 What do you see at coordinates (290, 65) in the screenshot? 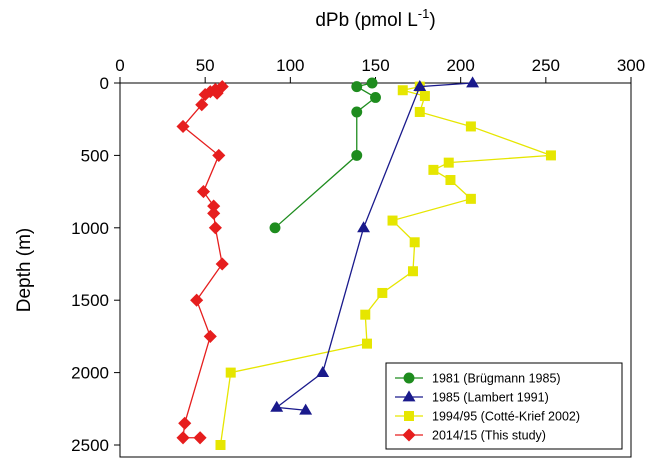
I see `x-tick-label: 100` at bounding box center [290, 65].